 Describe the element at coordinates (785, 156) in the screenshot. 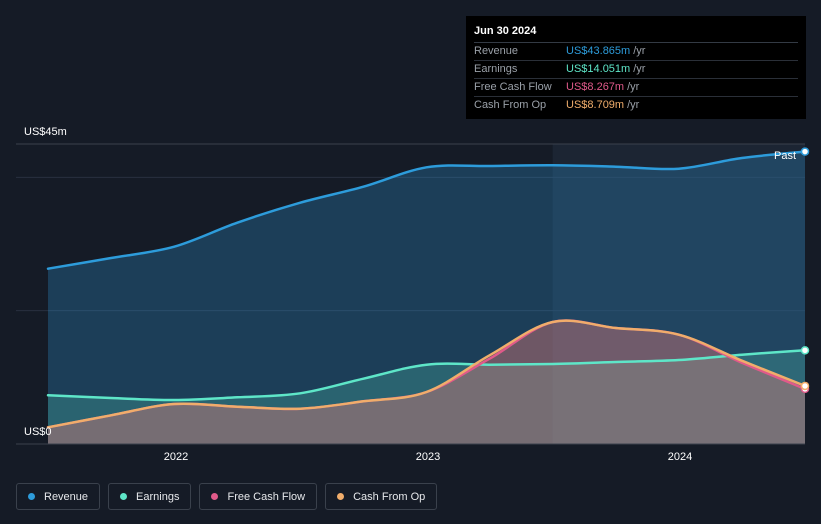

I see `past-label: Past` at that location.